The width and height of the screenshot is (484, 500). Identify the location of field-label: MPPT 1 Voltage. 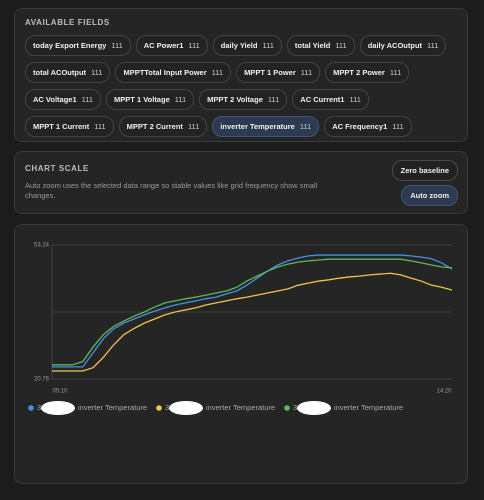
(142, 99).